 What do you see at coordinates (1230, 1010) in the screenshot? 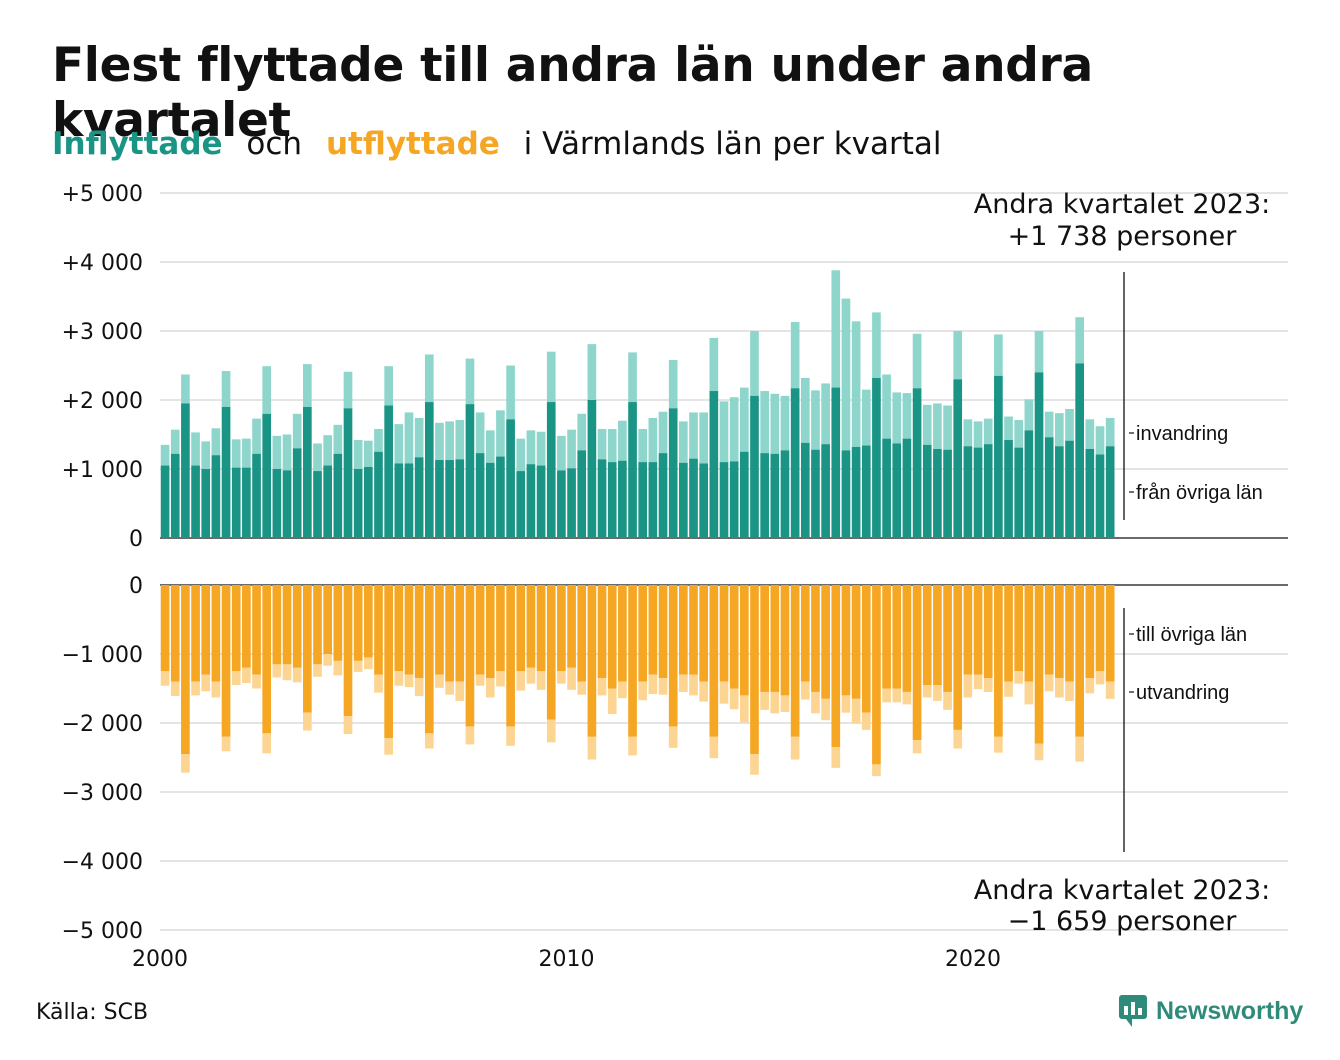
I see `logo-text: Newsworthy` at bounding box center [1230, 1010].